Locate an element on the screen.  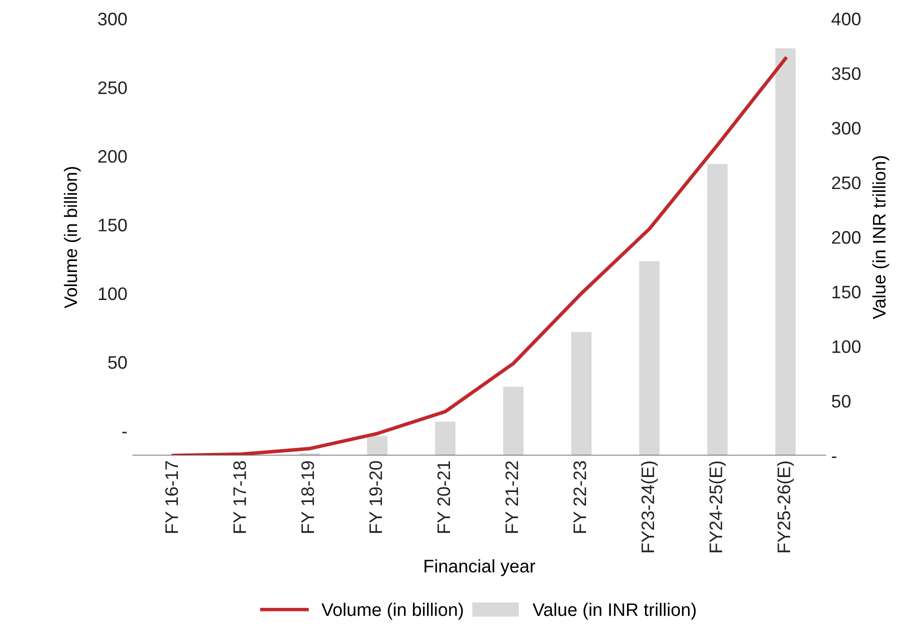
x-tick-label: FY23-24(E) is located at coordinates (649, 506).